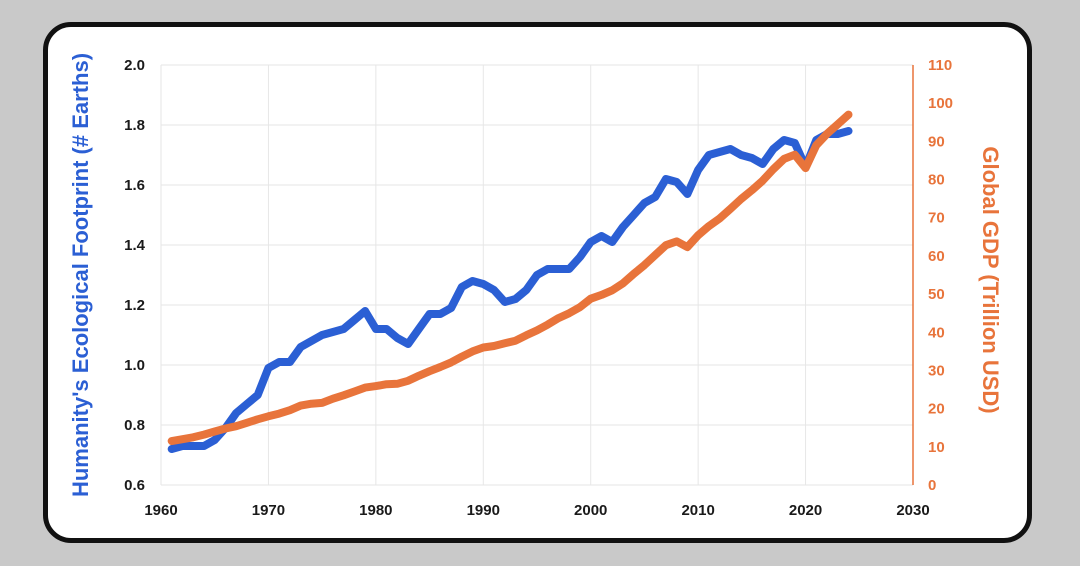  Describe the element at coordinates (135, 245) in the screenshot. I see `left-tick-label: 1.4` at that location.